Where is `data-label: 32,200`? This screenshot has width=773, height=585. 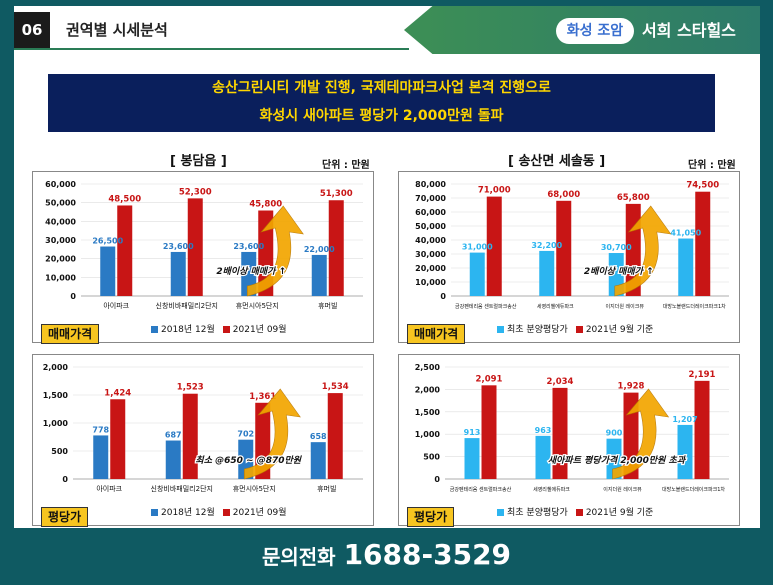
data-label: 32,200 is located at coordinates (546, 245).